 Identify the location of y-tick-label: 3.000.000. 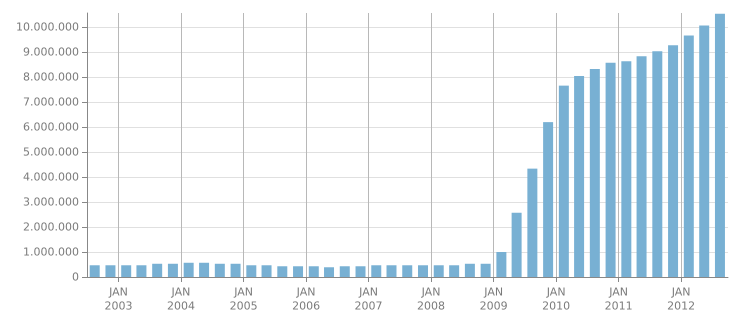
(51, 202).